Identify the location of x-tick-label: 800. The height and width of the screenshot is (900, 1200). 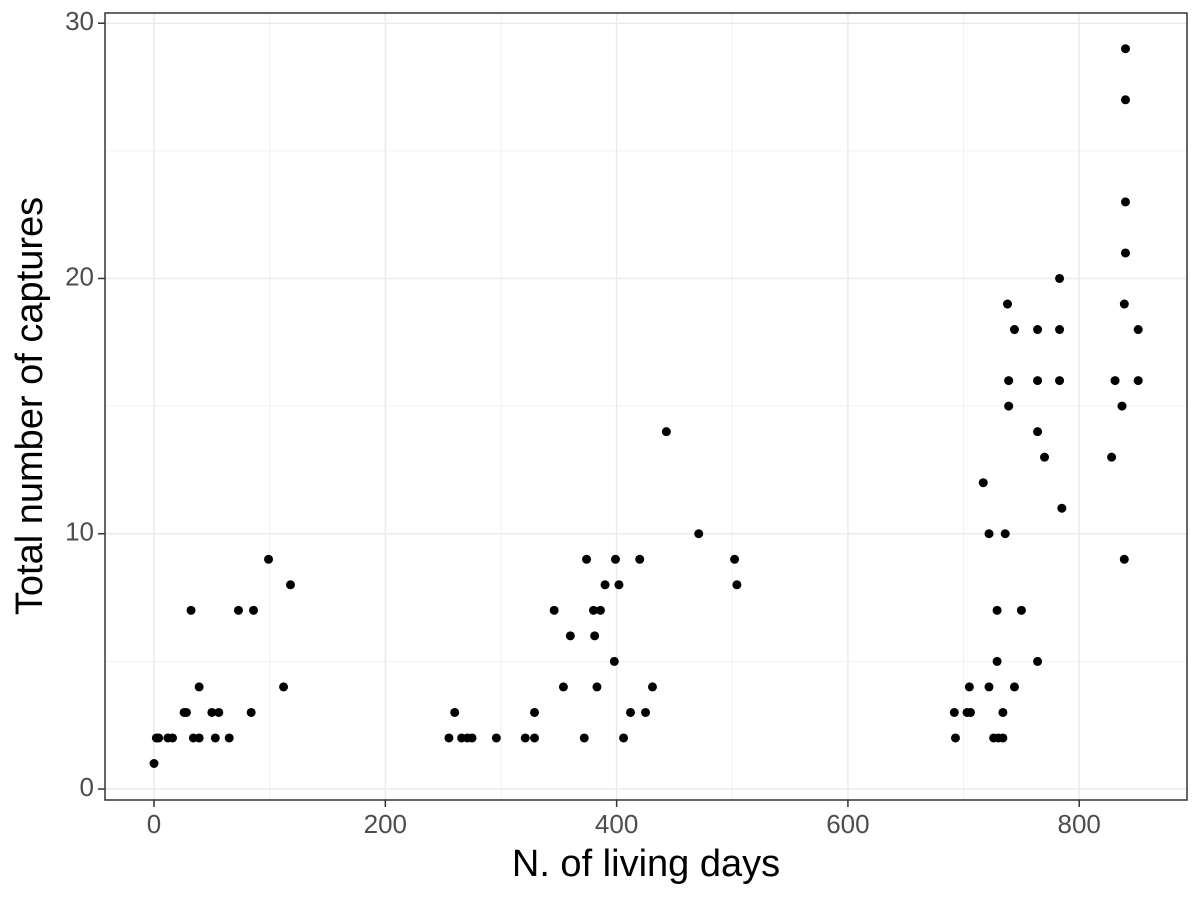
(1079, 824).